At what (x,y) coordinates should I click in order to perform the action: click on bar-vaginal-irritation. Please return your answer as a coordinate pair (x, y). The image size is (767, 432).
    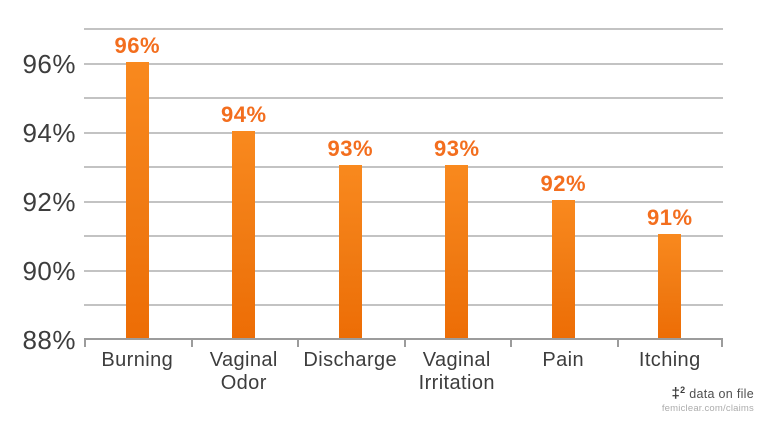
    Looking at the image, I should click on (457, 251).